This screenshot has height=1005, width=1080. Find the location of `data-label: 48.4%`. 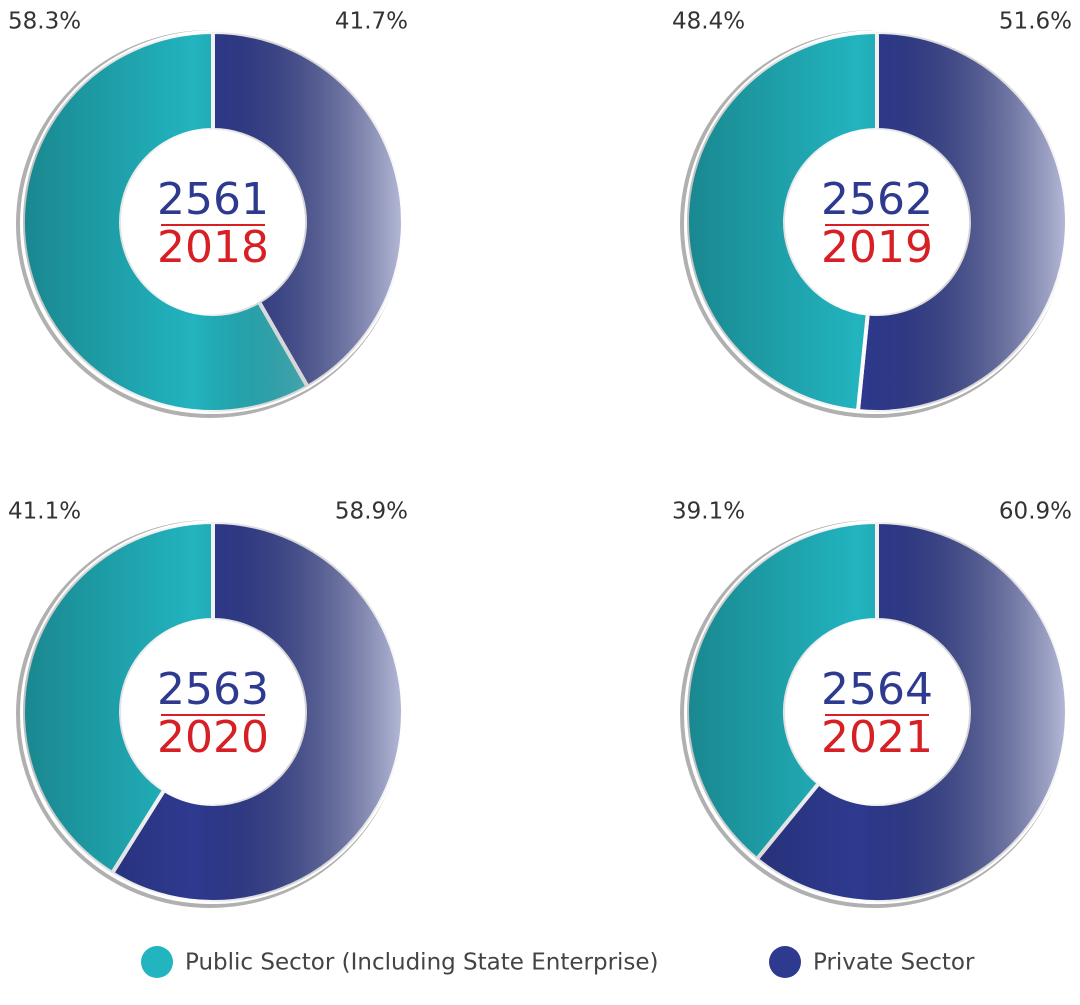

data-label: 48.4% is located at coordinates (708, 22).